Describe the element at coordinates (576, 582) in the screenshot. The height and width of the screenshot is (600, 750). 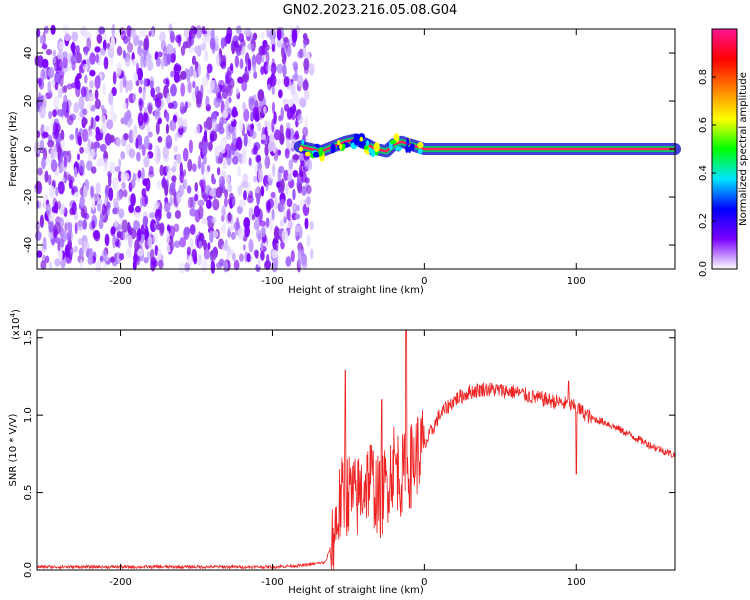
I see `snr-x-tick-label: 100` at that location.